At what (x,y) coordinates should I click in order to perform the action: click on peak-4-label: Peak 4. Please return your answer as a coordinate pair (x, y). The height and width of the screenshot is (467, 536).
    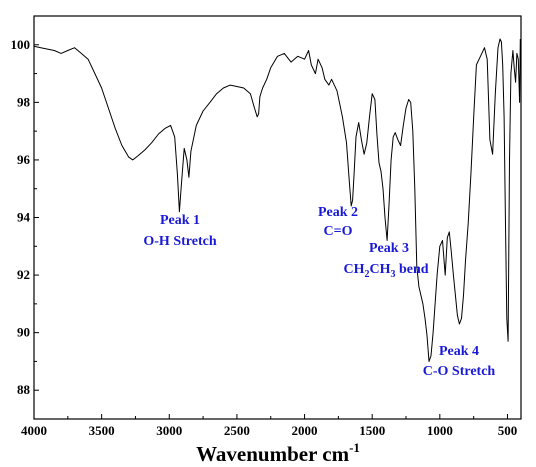
    Looking at the image, I should click on (459, 351).